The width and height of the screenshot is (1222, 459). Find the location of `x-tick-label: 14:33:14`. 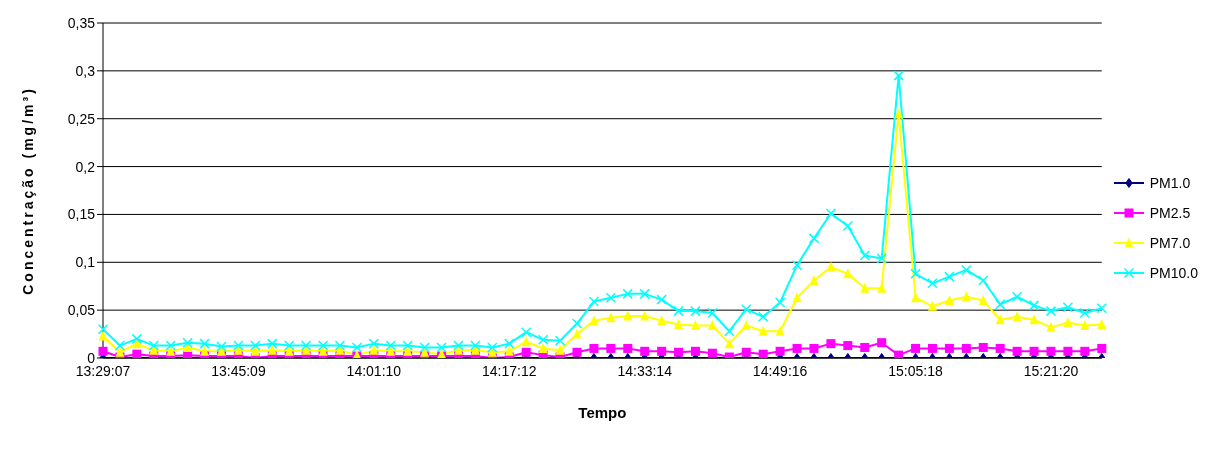

x-tick-label: 14:33:14 is located at coordinates (645, 370).